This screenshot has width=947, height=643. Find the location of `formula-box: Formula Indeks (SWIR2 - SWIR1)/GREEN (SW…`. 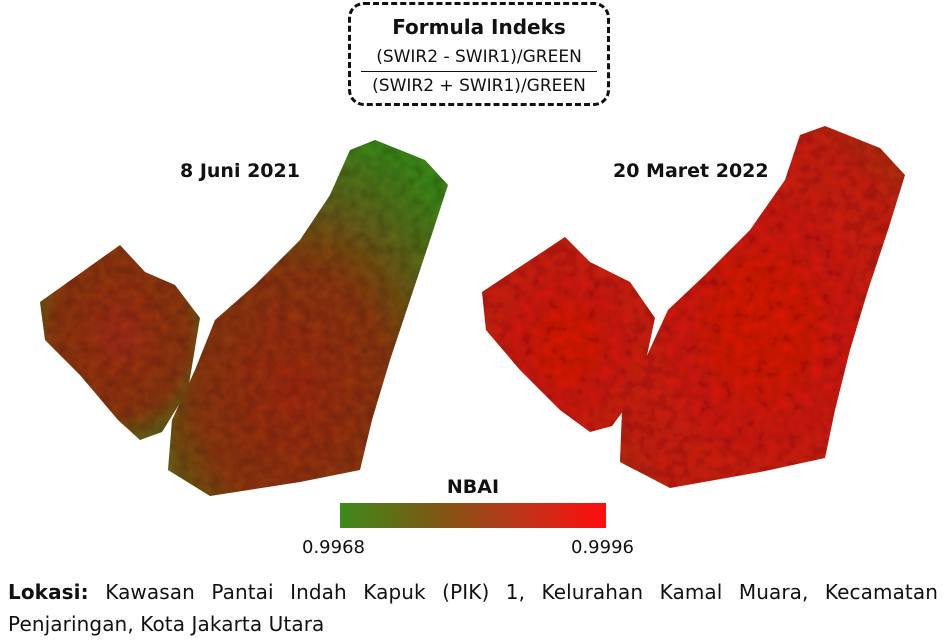

formula-box: Formula Indeks (SWIR2 - SWIR1)/GREEN (SW… is located at coordinates (479, 54).